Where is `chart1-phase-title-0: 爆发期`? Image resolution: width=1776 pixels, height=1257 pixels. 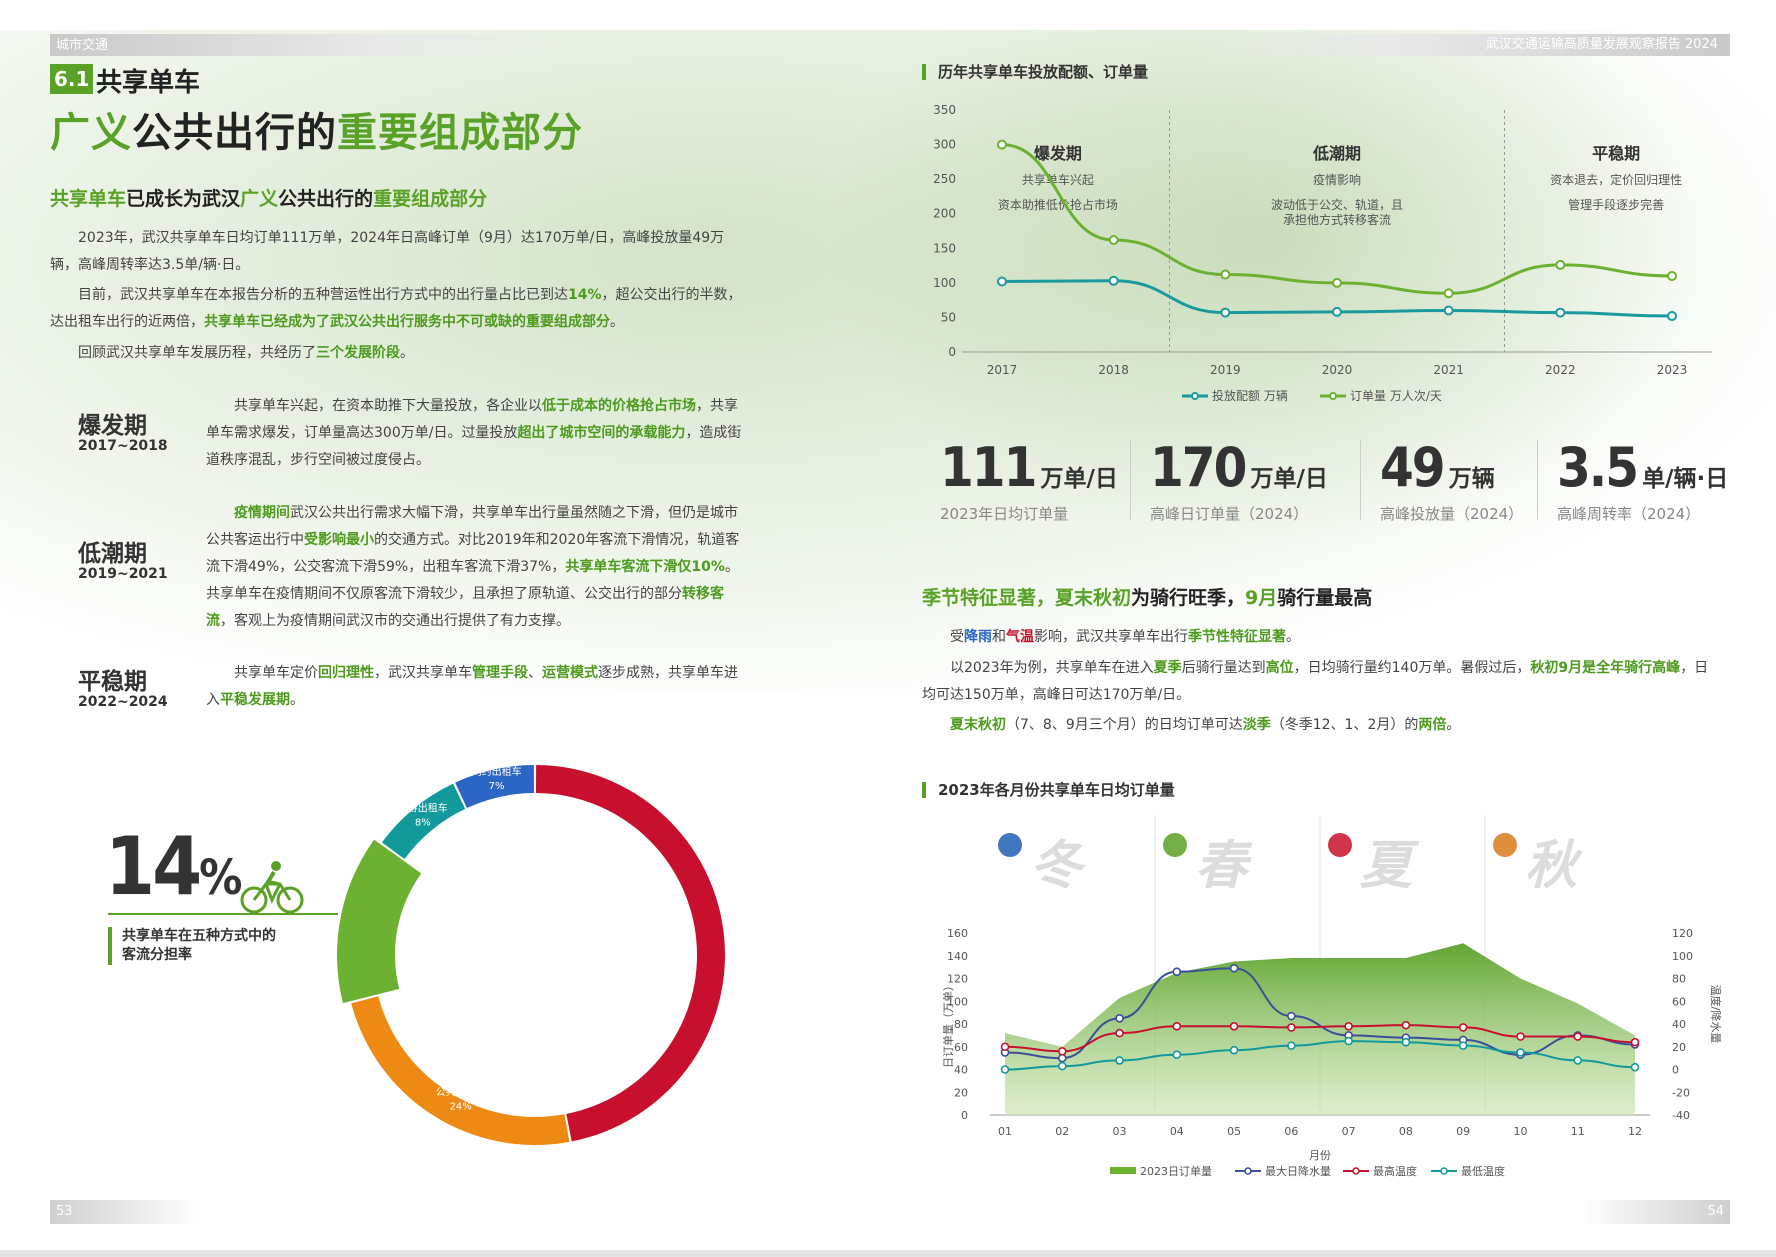
chart1-phase-title-0: 爆发期 is located at coordinates (1058, 153).